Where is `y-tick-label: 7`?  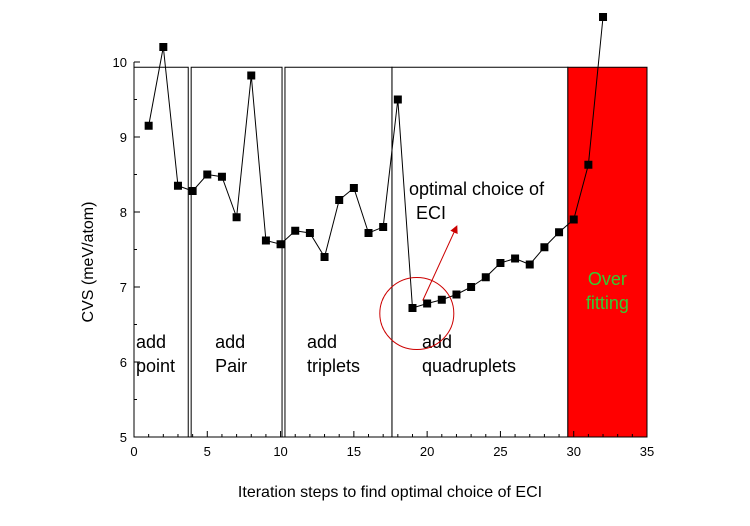
y-tick-label: 7 is located at coordinates (123, 287).